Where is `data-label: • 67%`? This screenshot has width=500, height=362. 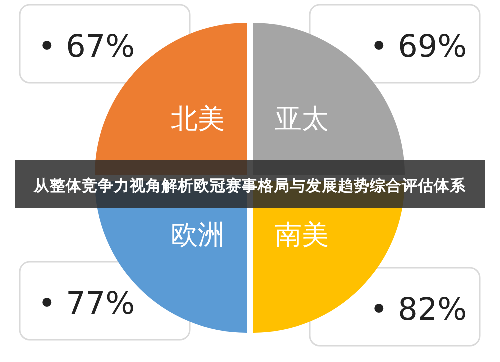 data-label: • 67% is located at coordinates (87, 47).